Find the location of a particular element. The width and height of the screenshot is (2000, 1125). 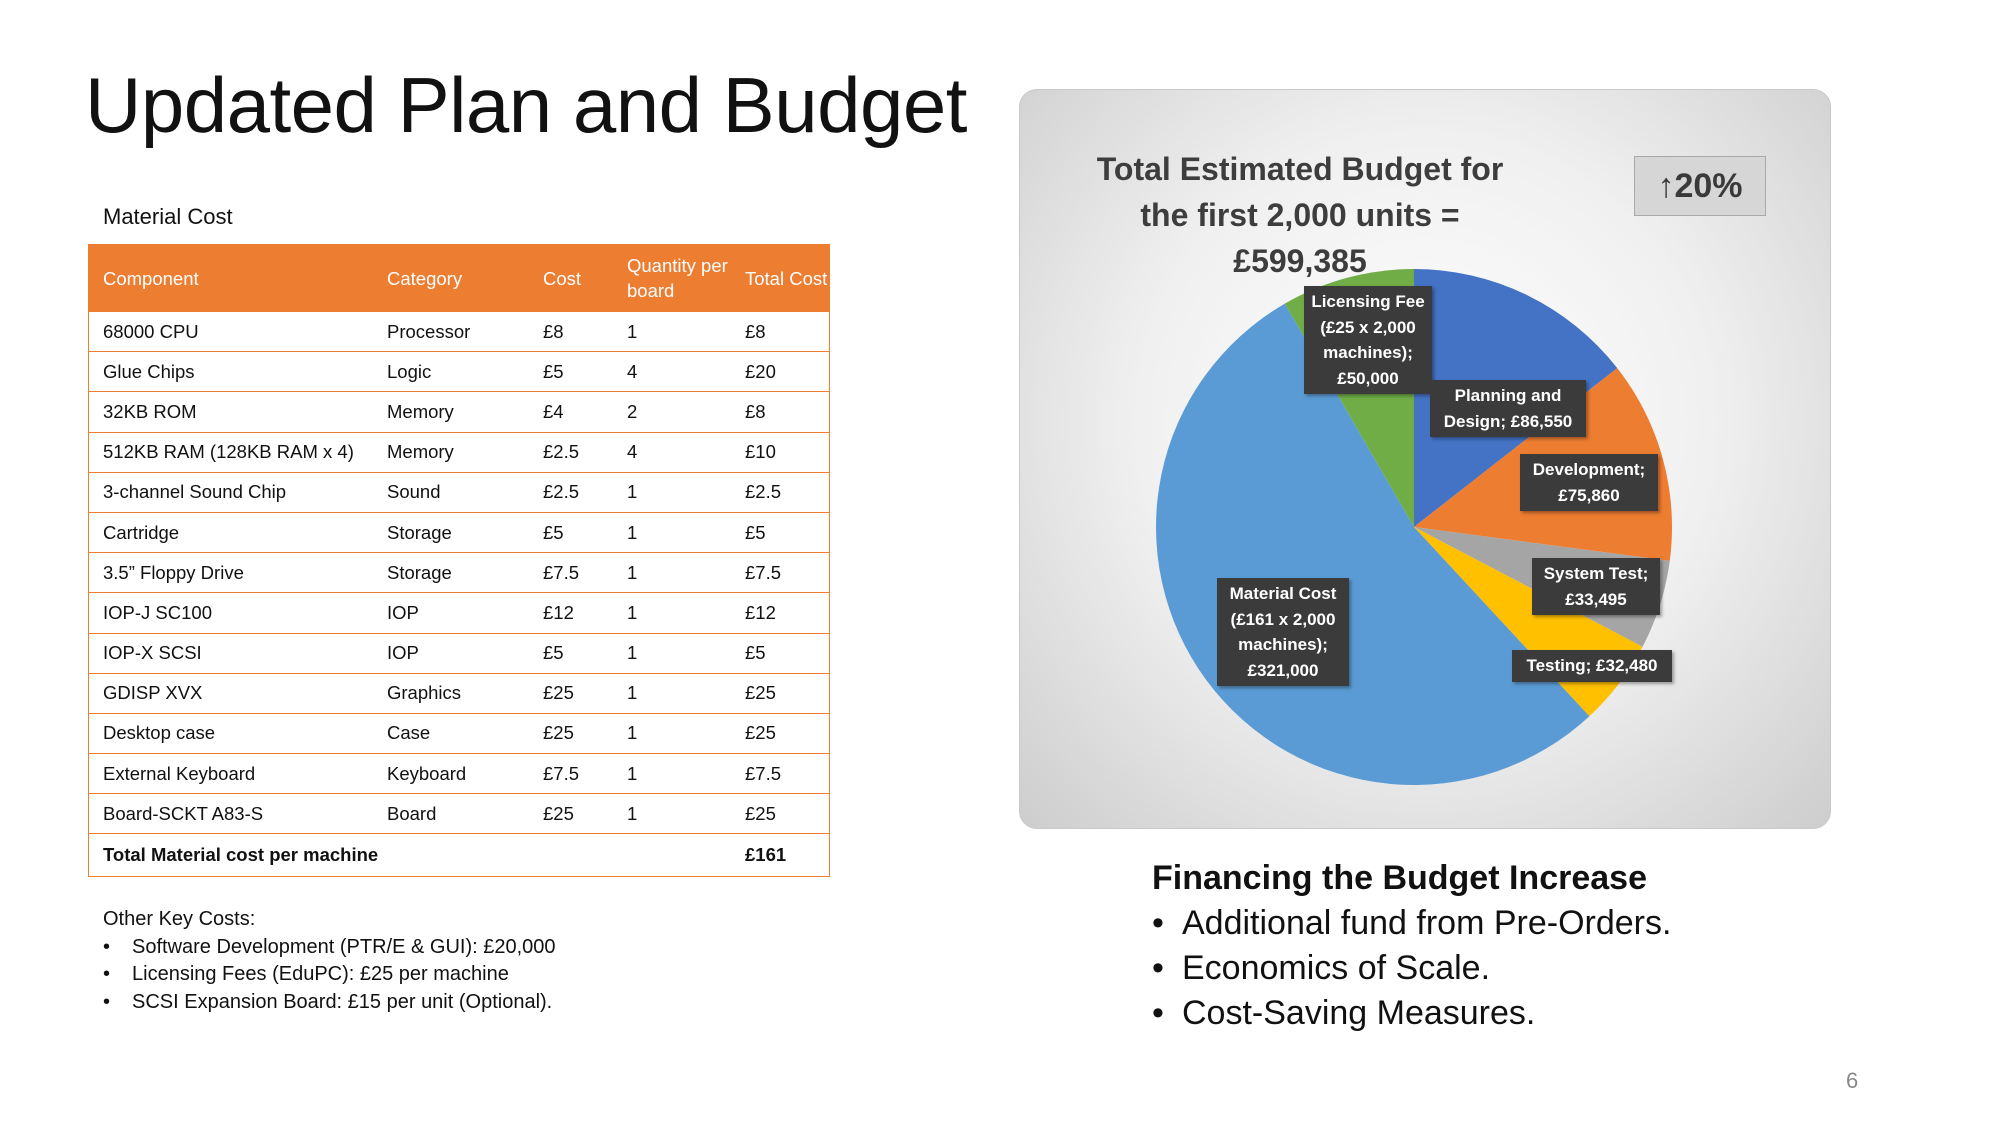

table-cell: GDISP XVX is located at coordinates (230, 693).